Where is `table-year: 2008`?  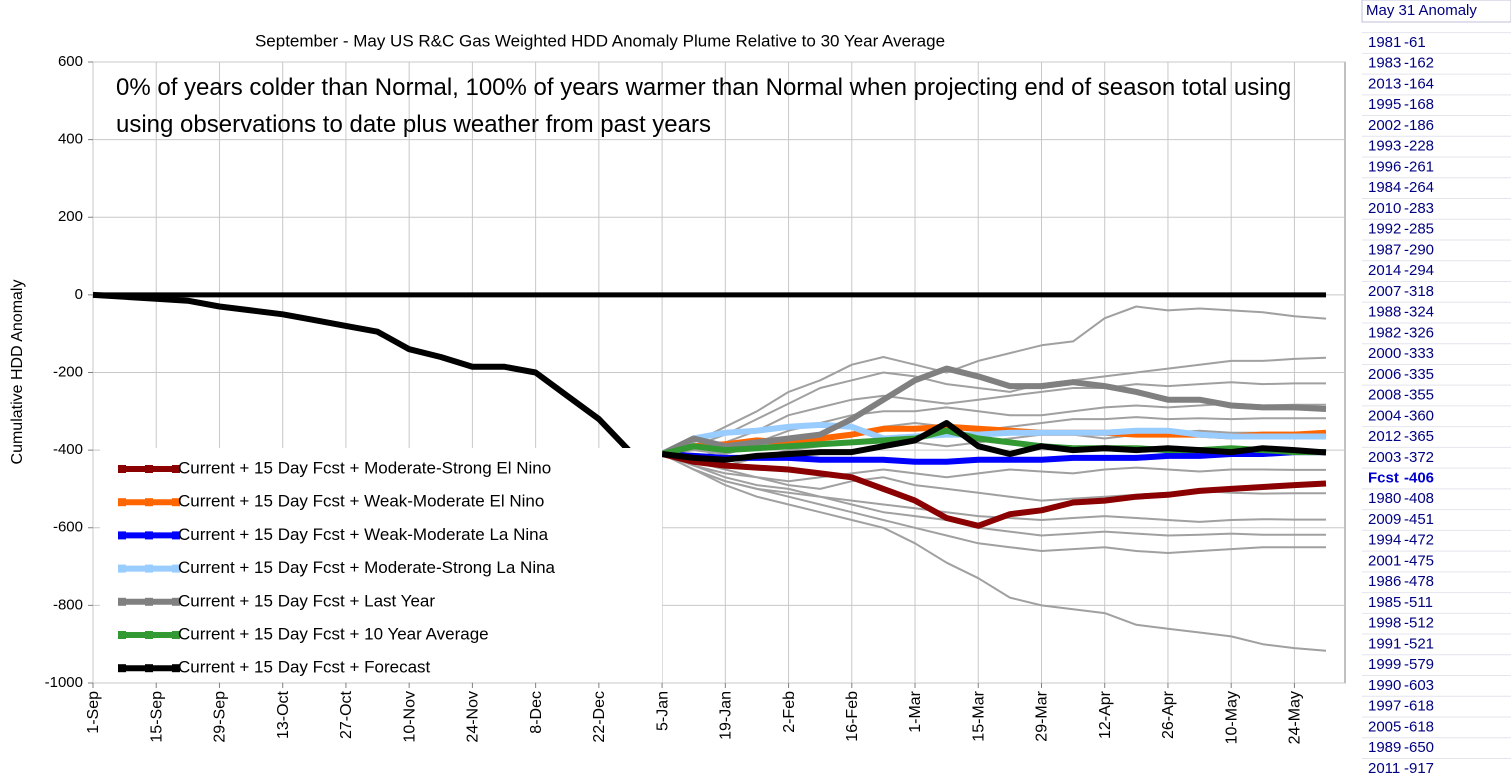
table-year: 2008 is located at coordinates (1384, 395).